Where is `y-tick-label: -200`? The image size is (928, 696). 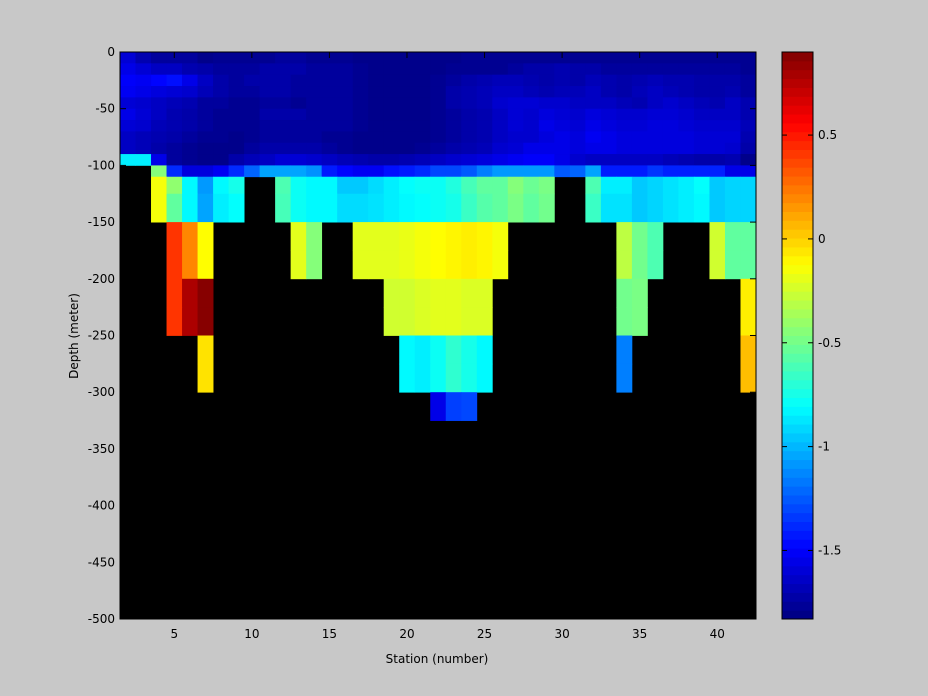 y-tick-label: -200 is located at coordinates (101, 279).